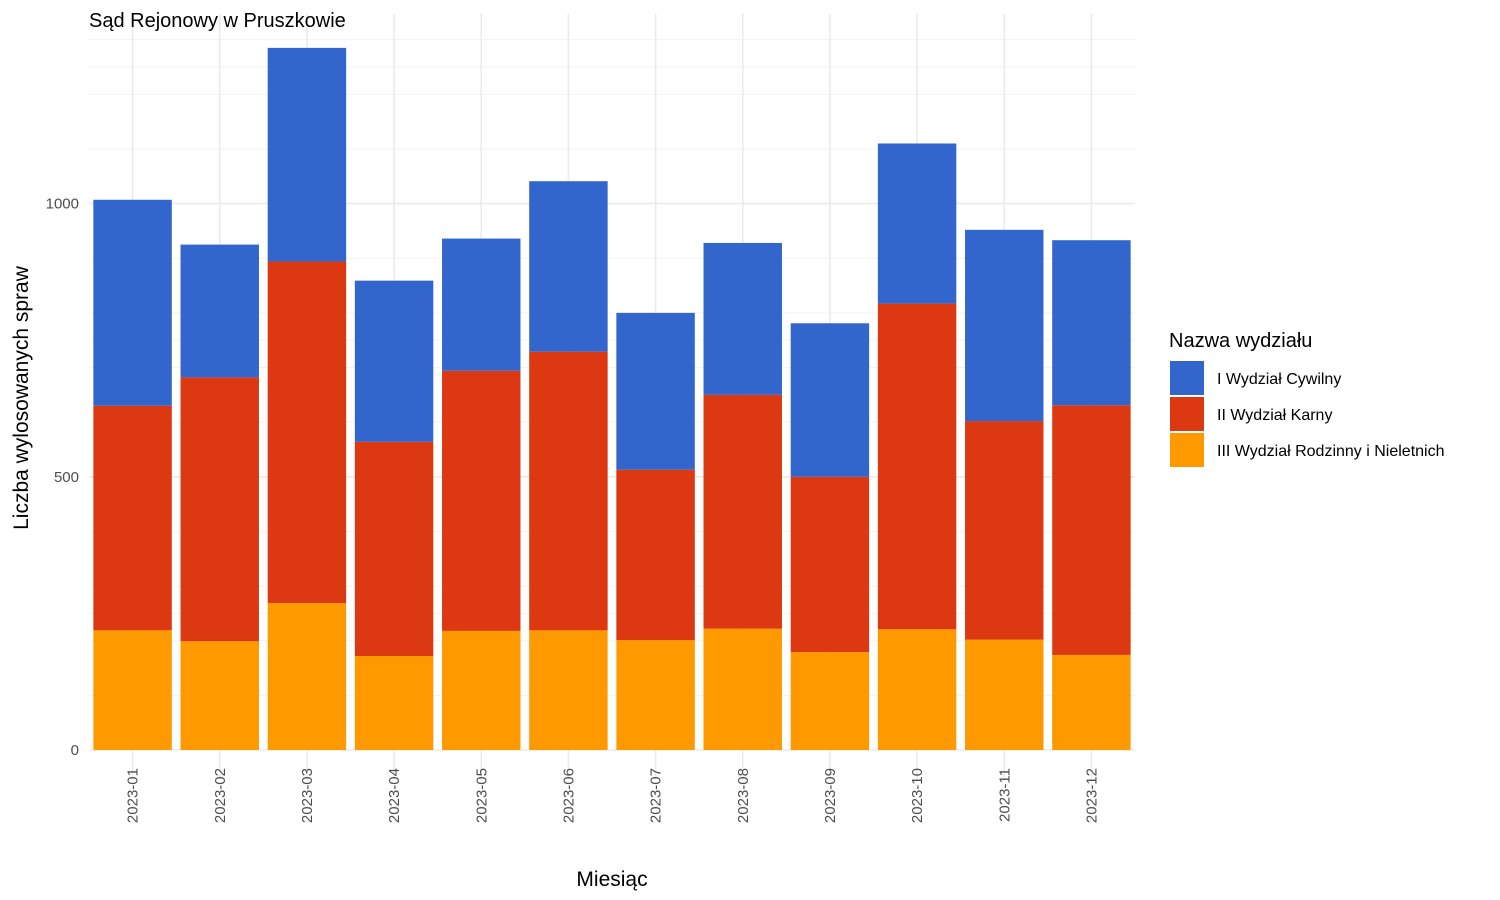 This screenshot has width=1500, height=900. Describe the element at coordinates (917, 795) in the screenshot. I see `x-tick-label: 2023-10` at that location.